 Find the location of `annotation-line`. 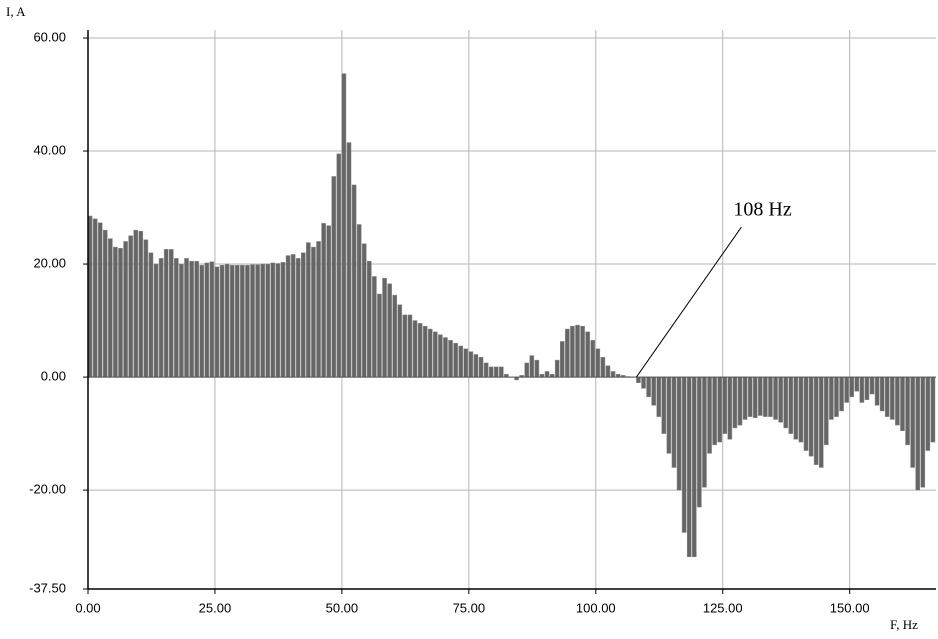

annotation-line is located at coordinates (688, 302).